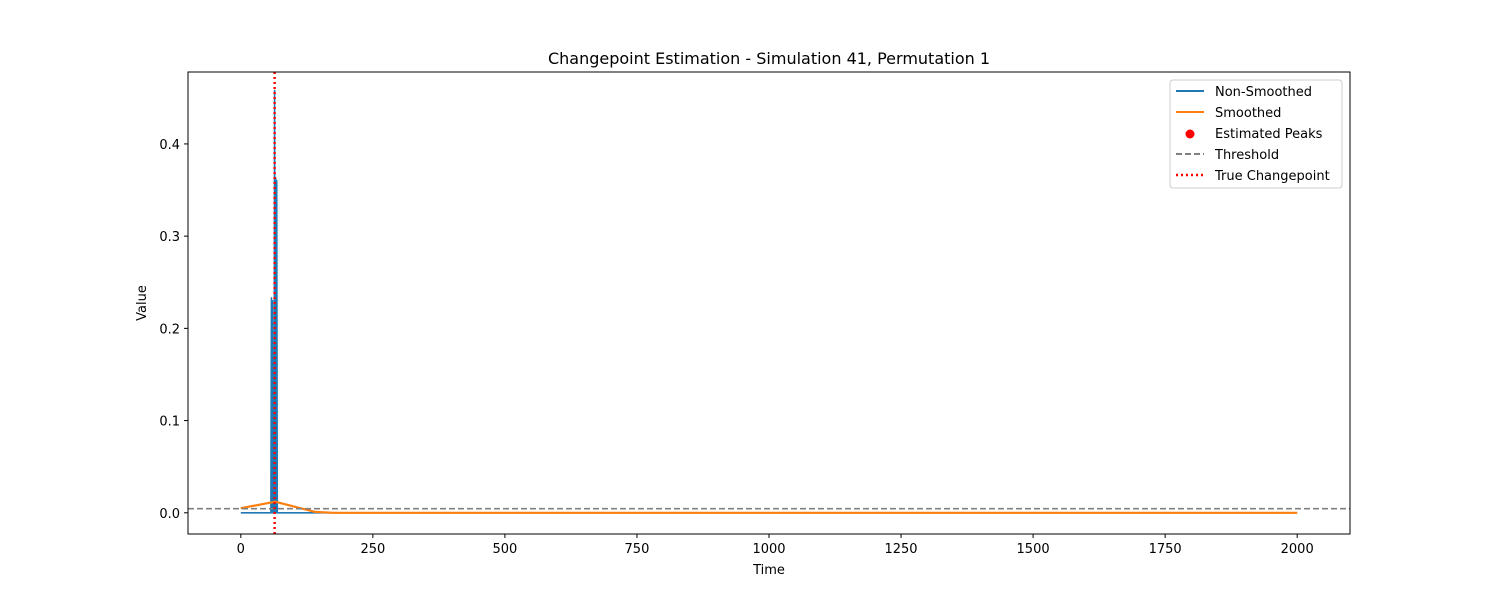 The height and width of the screenshot is (600, 1500). I want to click on x-tick-label: 1500, so click(1033, 549).